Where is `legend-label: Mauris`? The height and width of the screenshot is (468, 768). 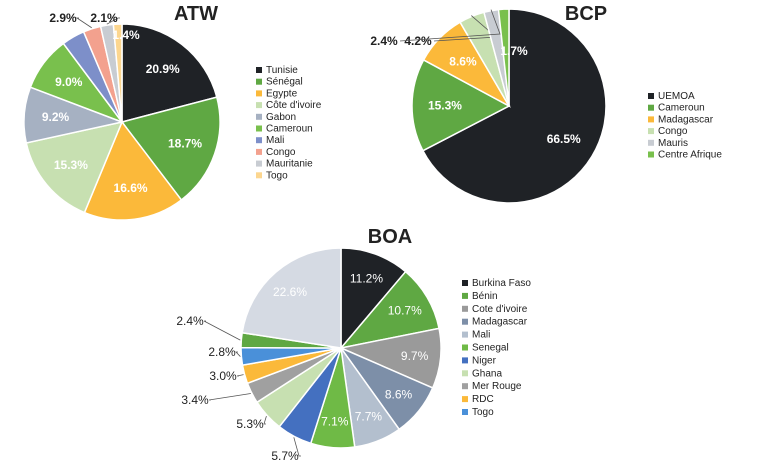 legend-label: Mauris is located at coordinates (673, 143).